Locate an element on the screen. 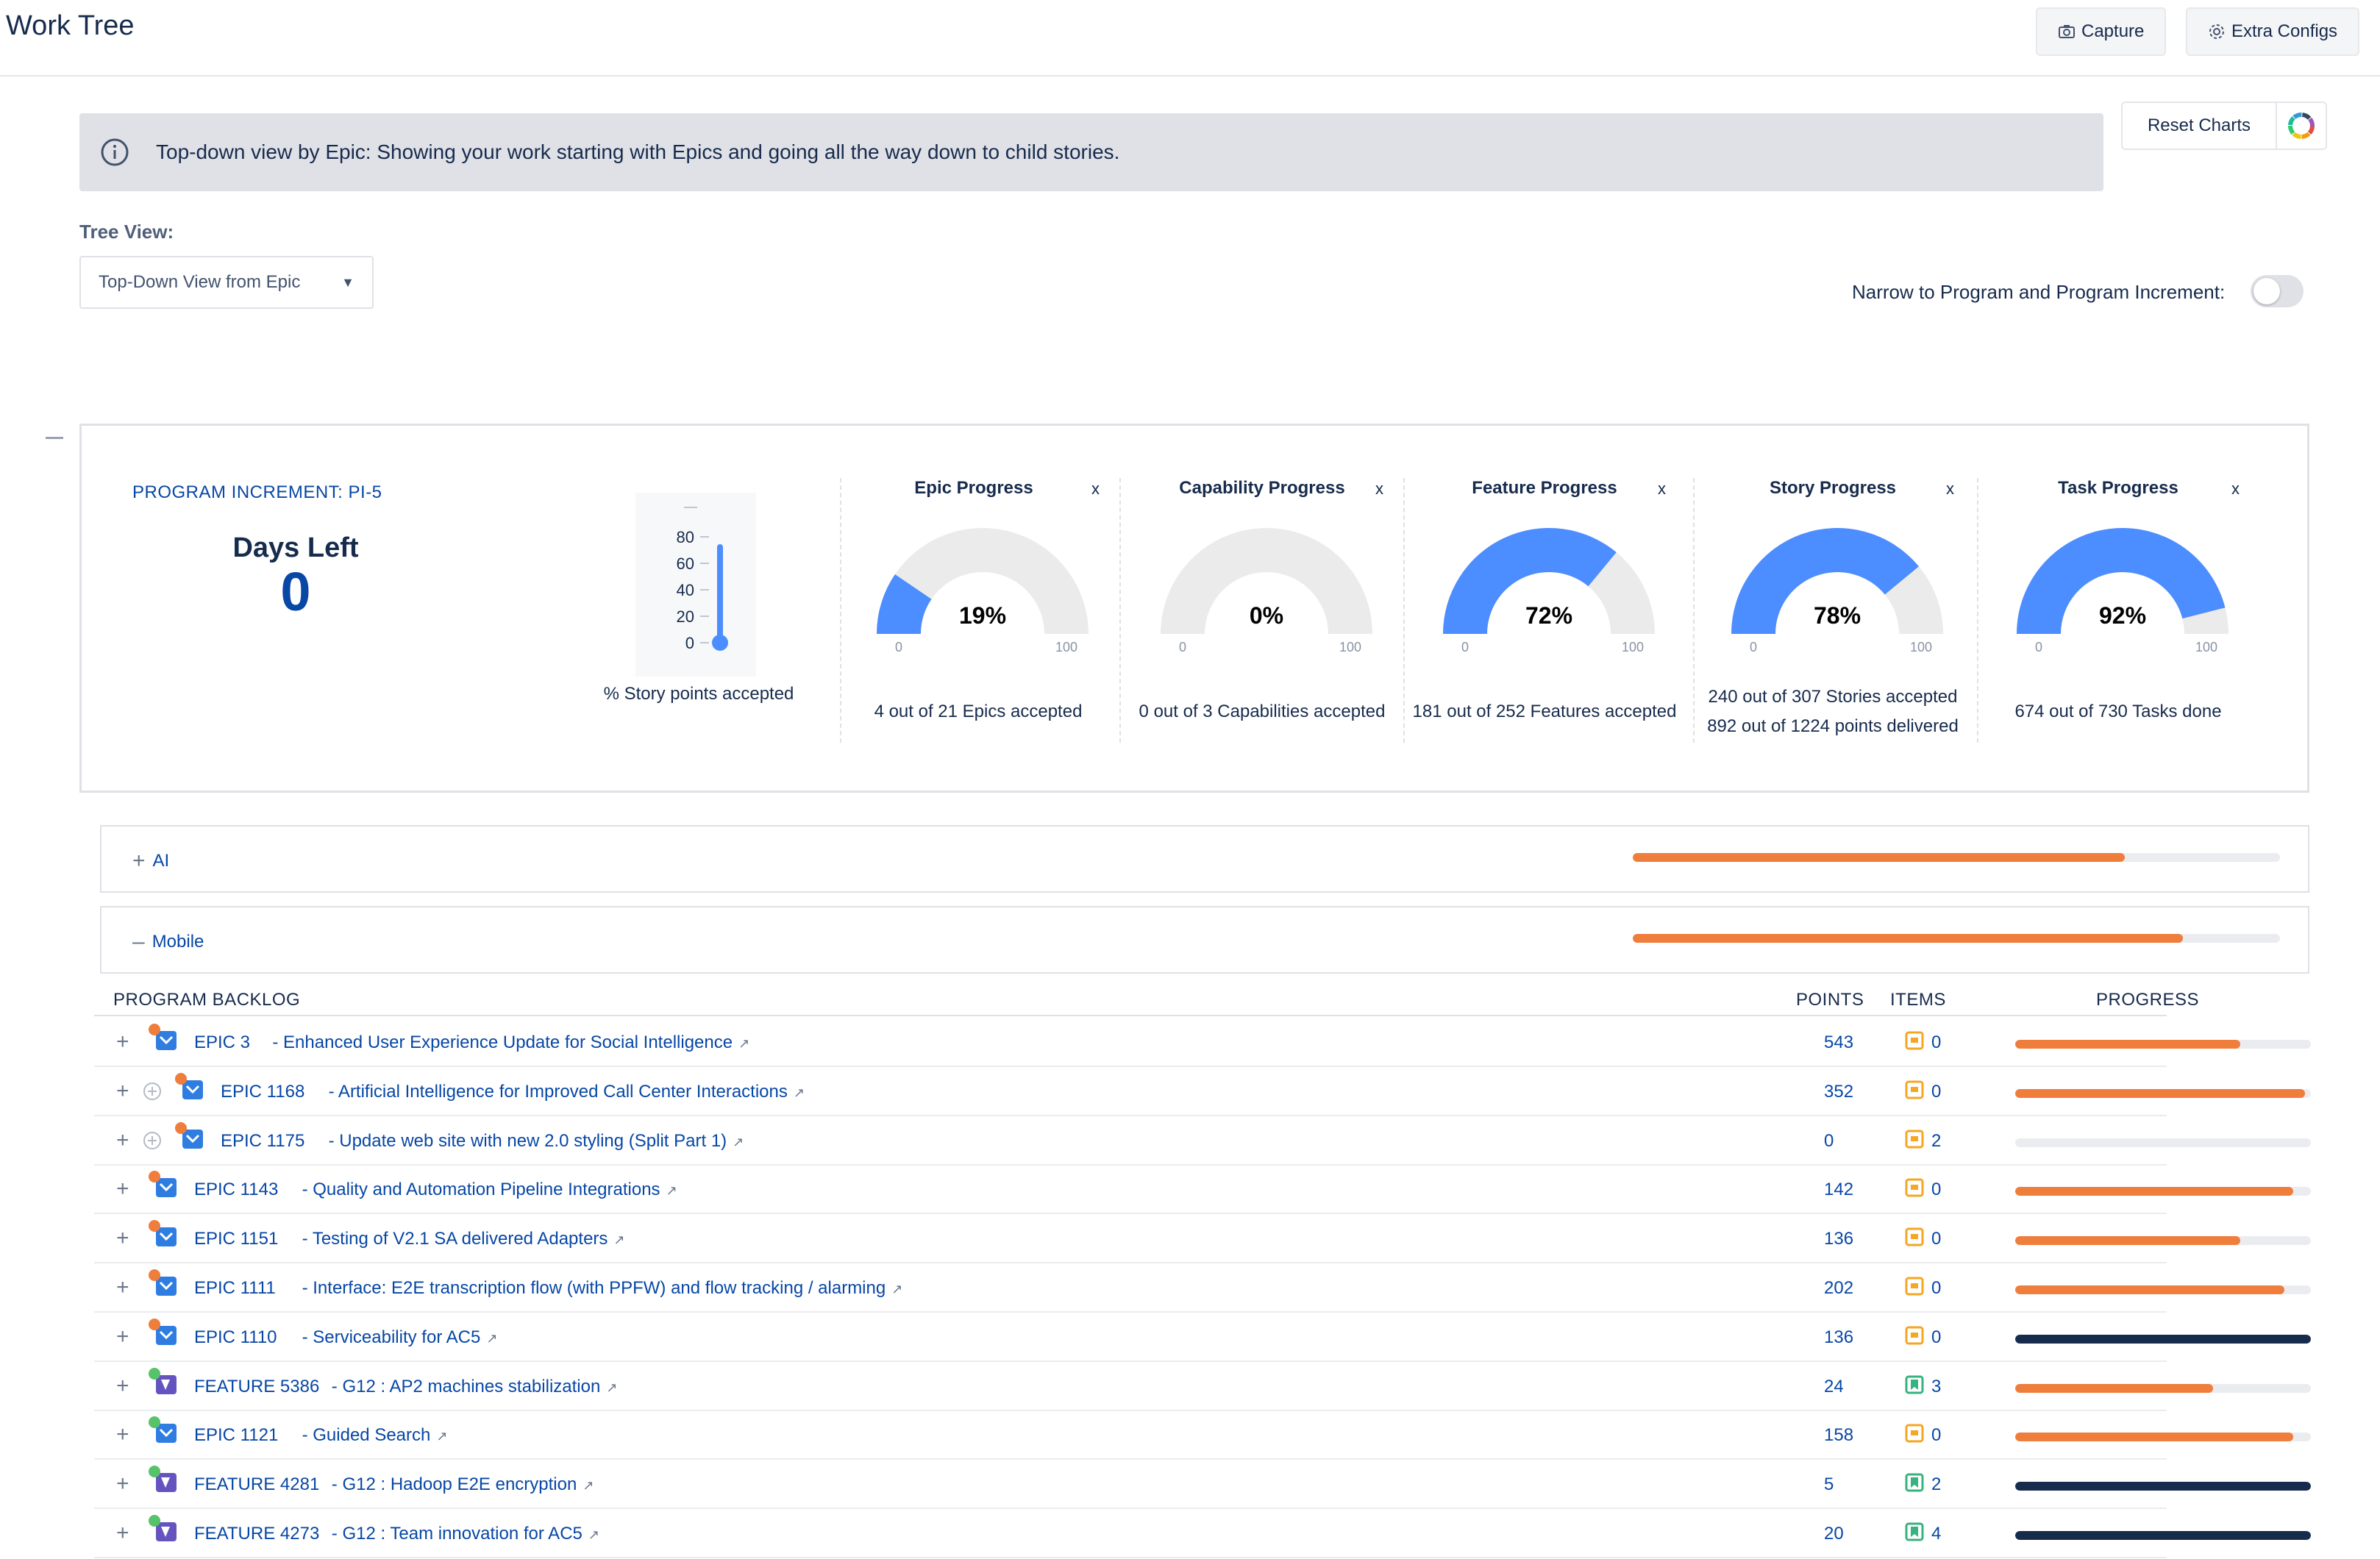  group-mobile: – Mobile is located at coordinates (1204, 940).